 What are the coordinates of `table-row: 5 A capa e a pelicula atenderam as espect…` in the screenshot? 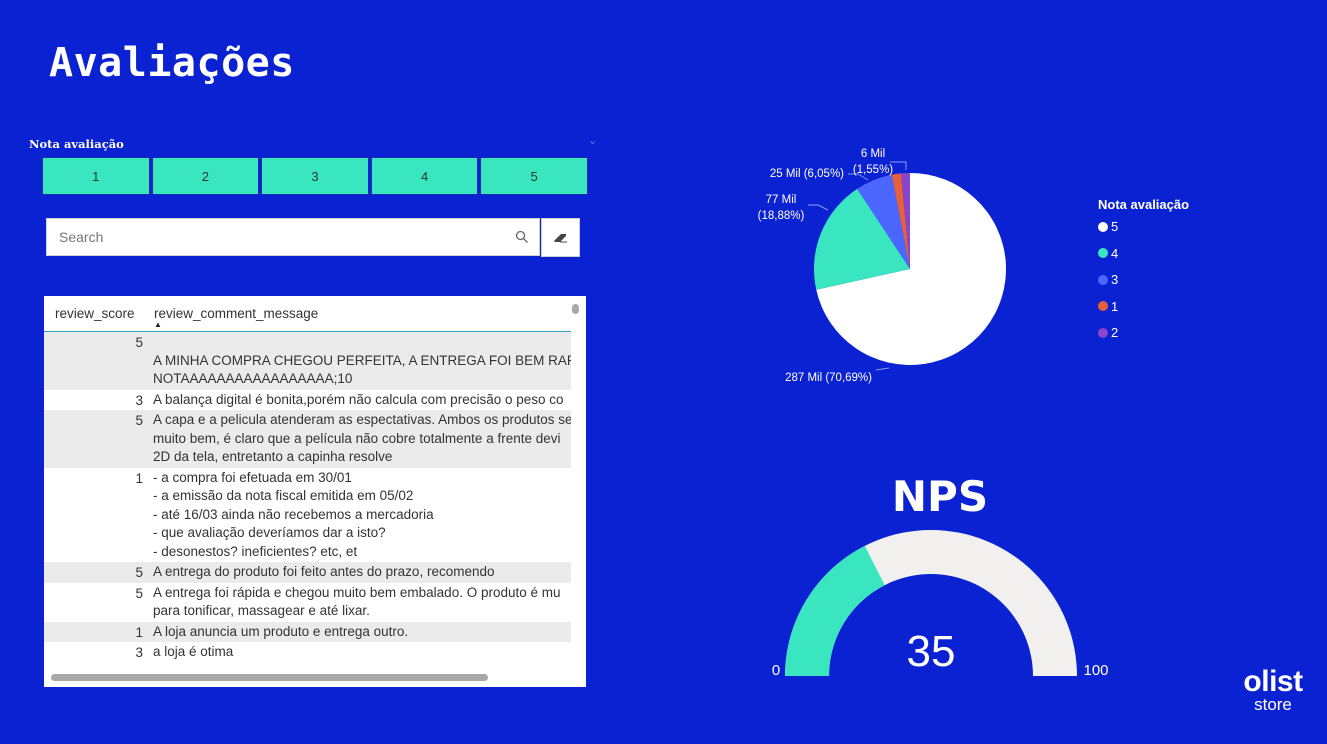 It's located at (307, 439).